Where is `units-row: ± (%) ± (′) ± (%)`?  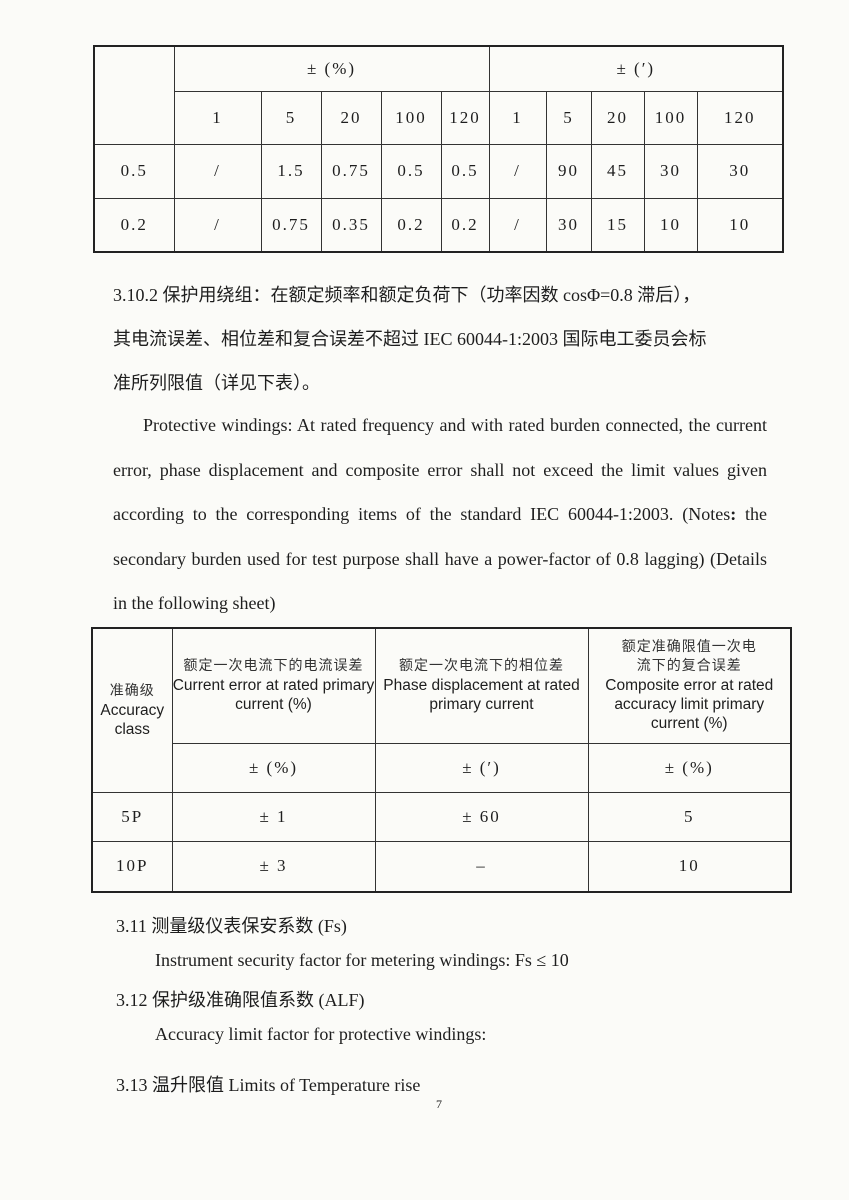
units-row: ± (%) ± (′) ± (%) is located at coordinates (442, 767).